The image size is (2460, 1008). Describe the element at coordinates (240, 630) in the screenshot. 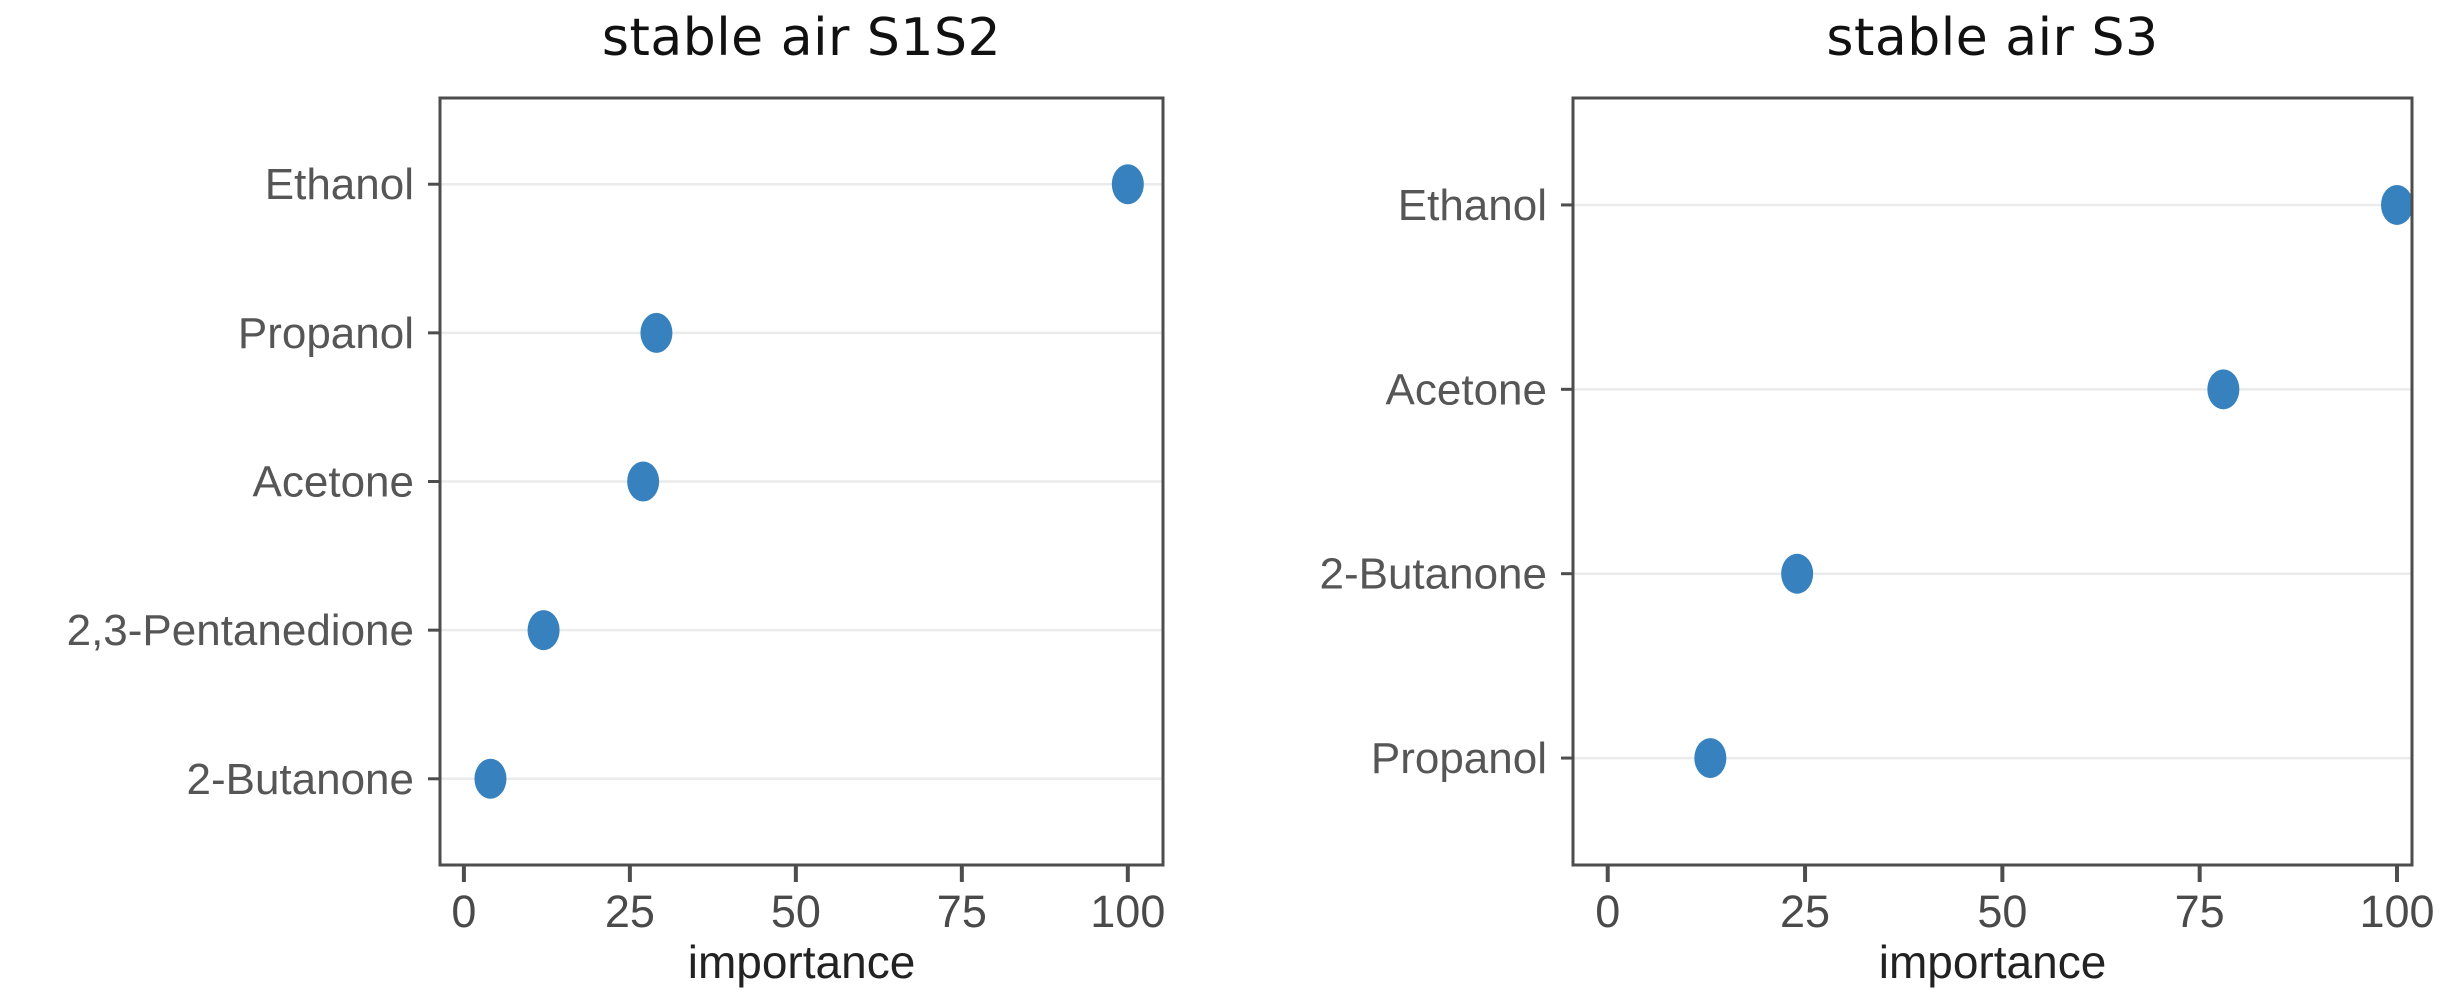

I see `category-label: 2,3-Pentanedione` at that location.